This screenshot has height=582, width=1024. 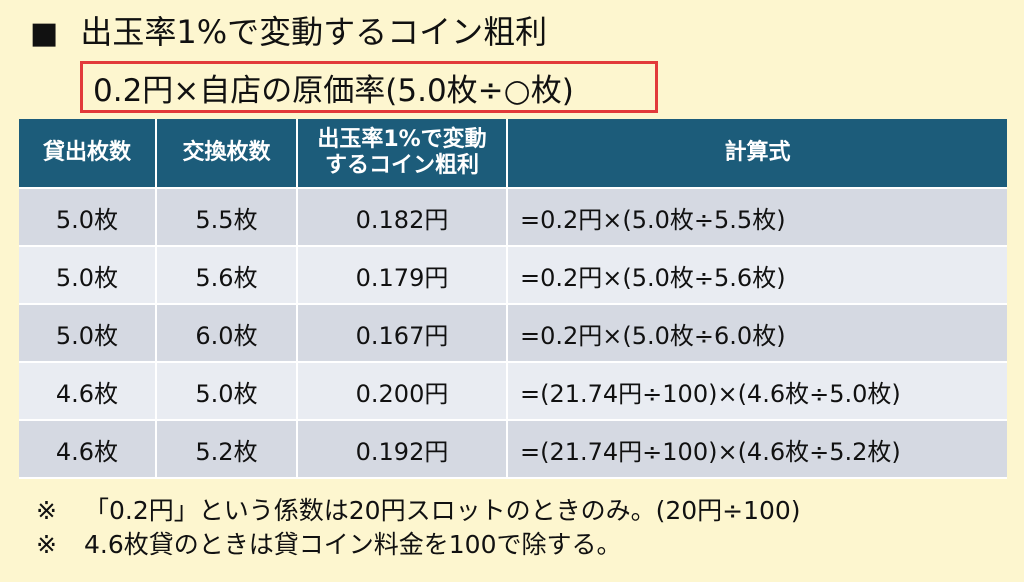 What do you see at coordinates (756, 391) in the screenshot?
I see `cell-formula: =(21.74円÷100)×(4.6枚÷5.0枚)` at bounding box center [756, 391].